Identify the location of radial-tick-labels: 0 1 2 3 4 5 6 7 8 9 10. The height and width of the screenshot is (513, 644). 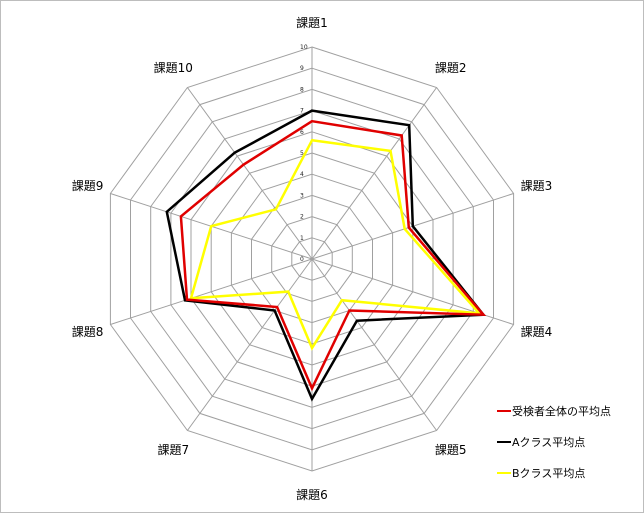
(304, 153).